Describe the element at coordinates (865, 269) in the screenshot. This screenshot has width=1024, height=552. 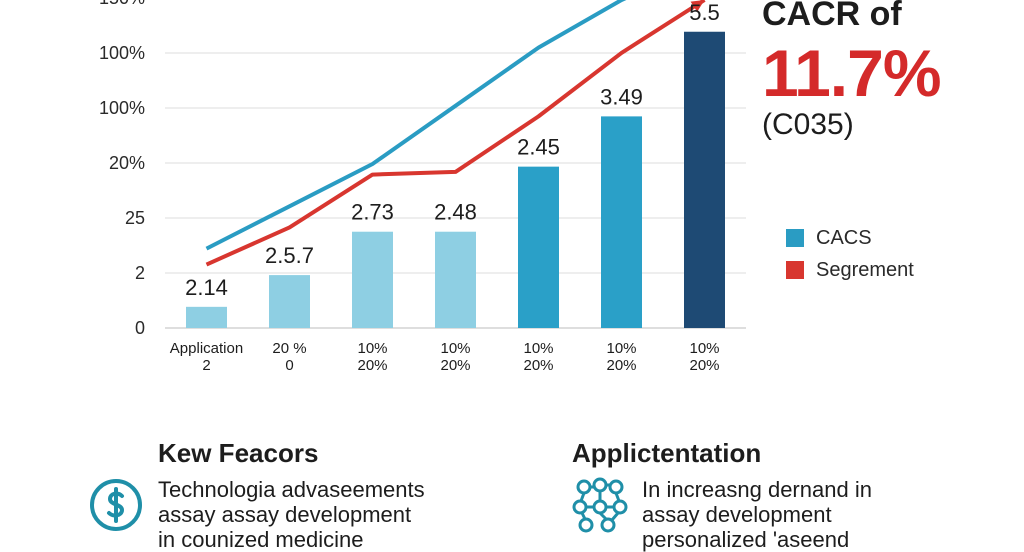
I see `legend-label: Segrement` at that location.